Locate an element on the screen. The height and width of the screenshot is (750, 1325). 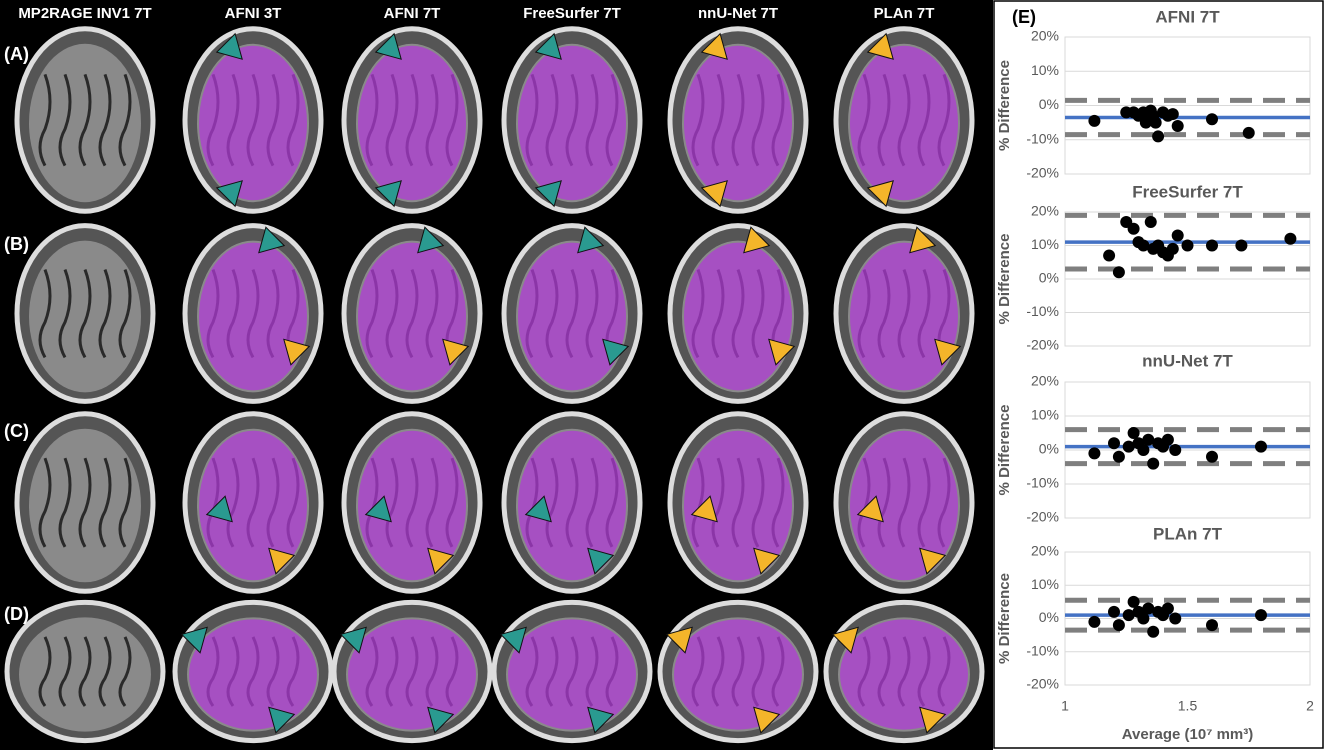
x-tick-label: 1.5 is located at coordinates (1188, 706).